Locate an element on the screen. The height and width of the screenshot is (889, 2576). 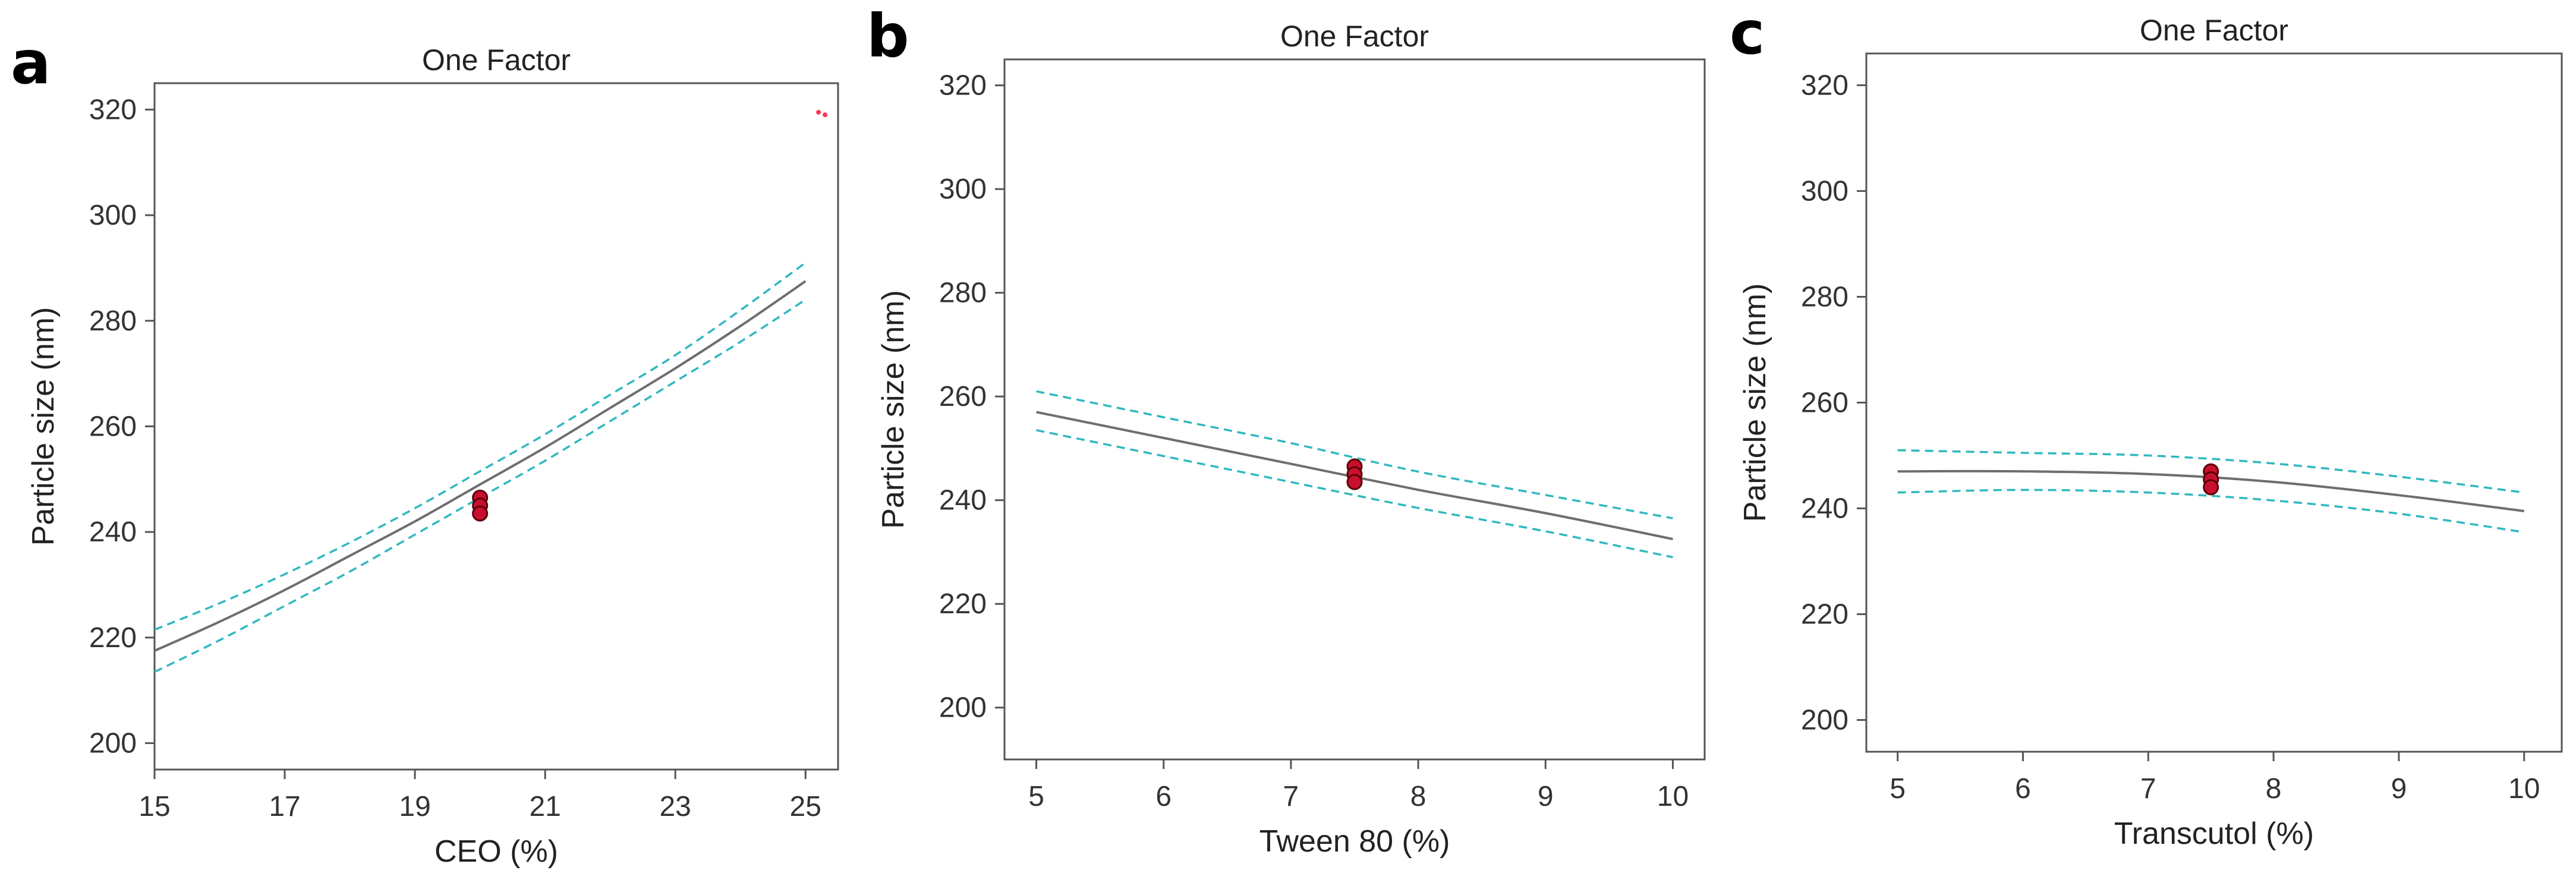
panel-label: a is located at coordinates (31, 62).